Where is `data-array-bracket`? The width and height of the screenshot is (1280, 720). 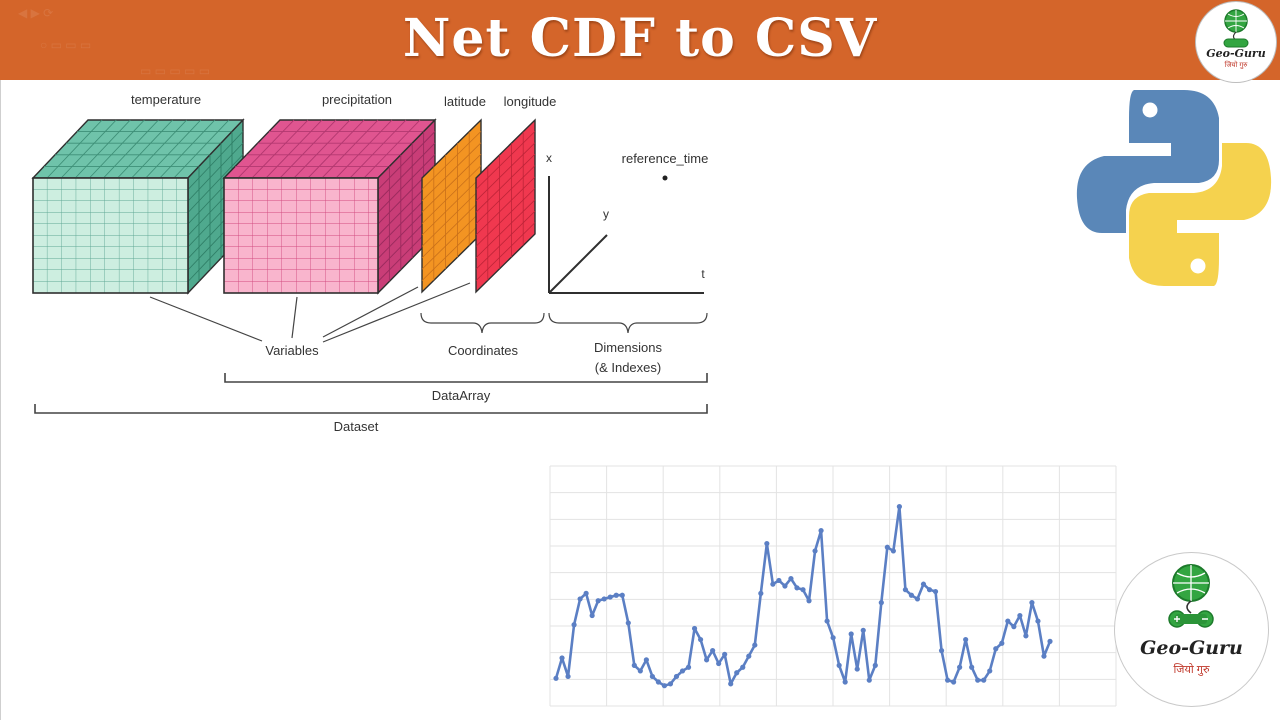 data-array-bracket is located at coordinates (466, 378).